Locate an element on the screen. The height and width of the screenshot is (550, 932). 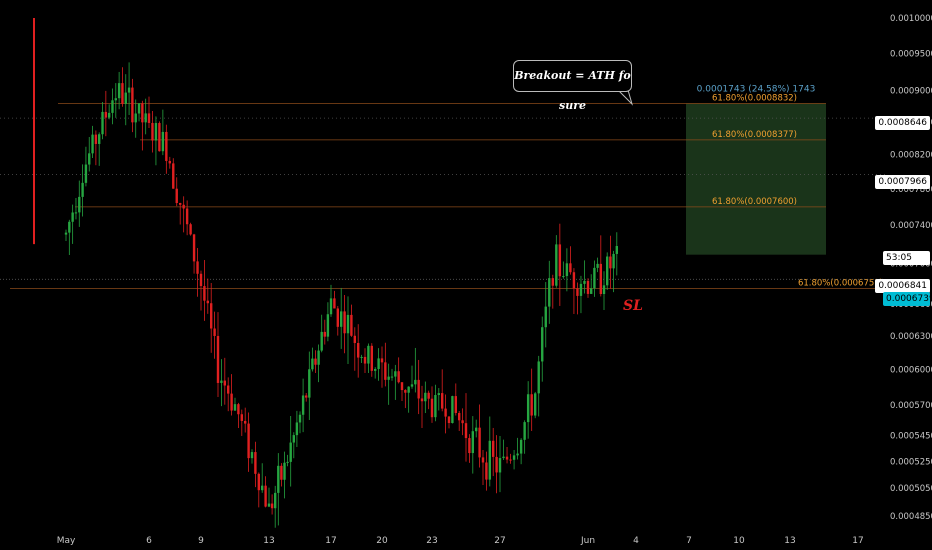
x-tick-label: Jun is located at coordinates (587, 541).